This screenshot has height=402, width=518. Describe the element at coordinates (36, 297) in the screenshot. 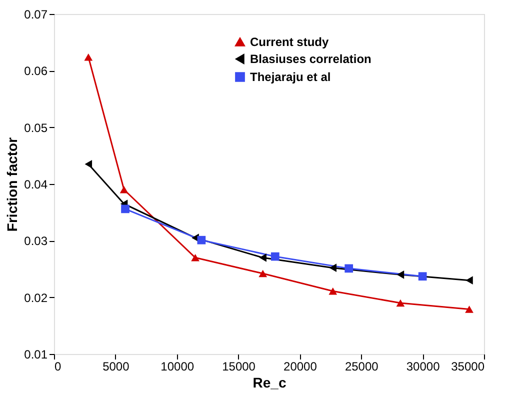

I see `y-tick-label: 0.02` at that location.